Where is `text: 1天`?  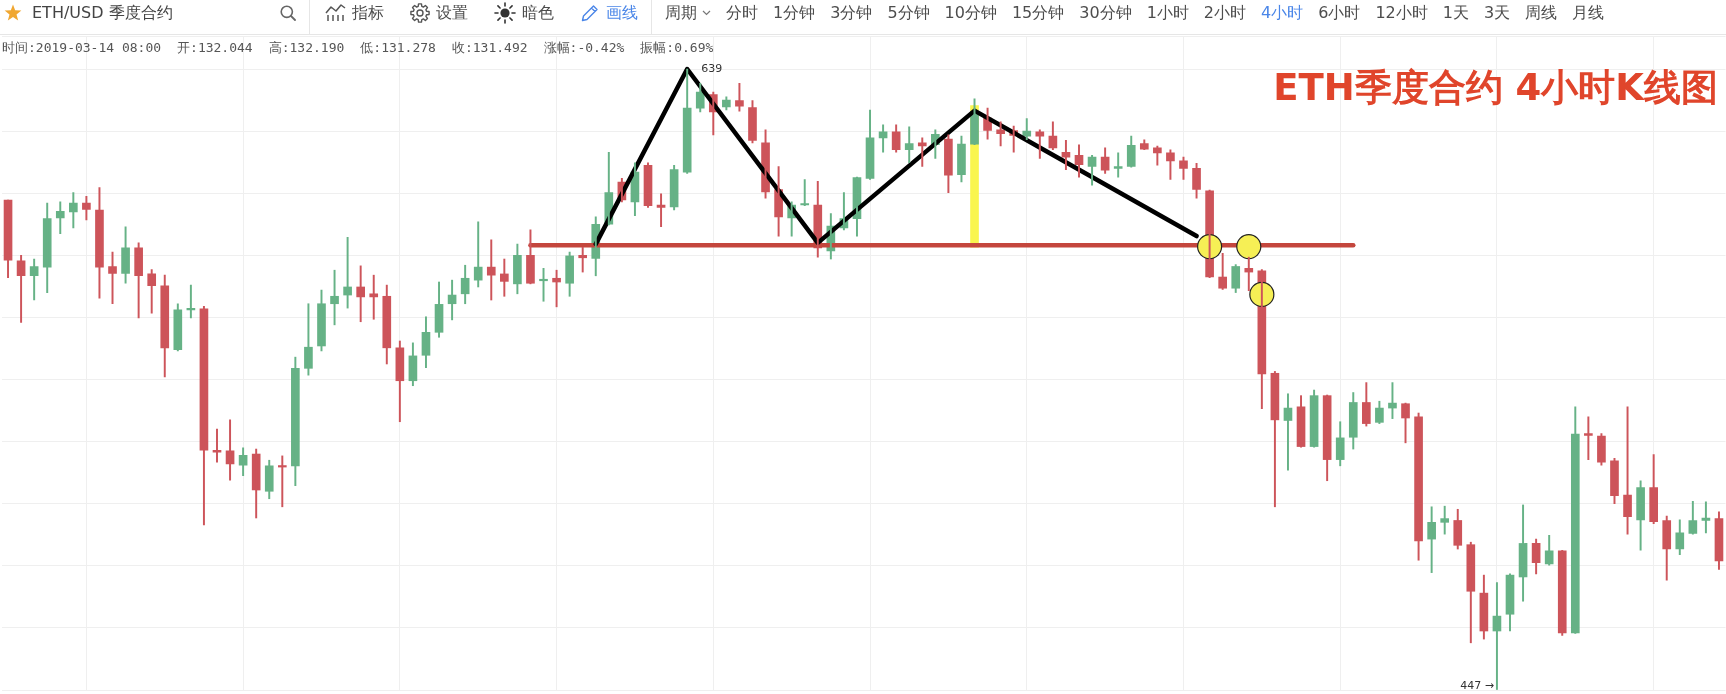 text: 1天 is located at coordinates (1455, 13).